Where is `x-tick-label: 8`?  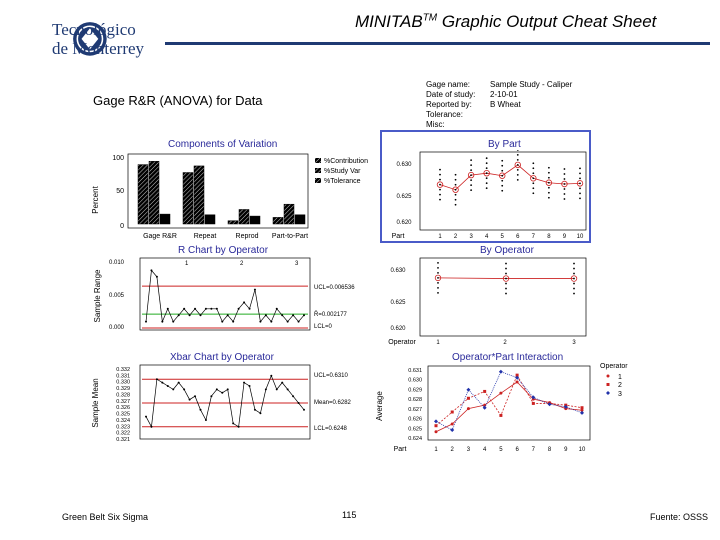
x-tick-label: 8 is located at coordinates (549, 237).